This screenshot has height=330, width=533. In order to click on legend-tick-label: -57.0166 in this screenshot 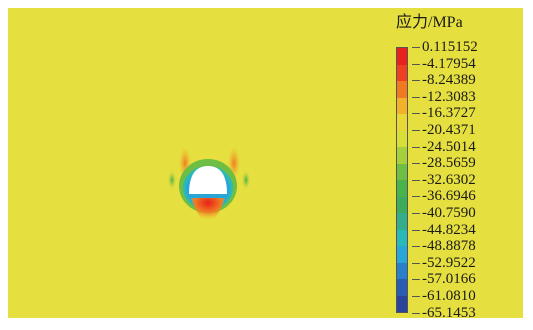, I will do `click(449, 279)`.